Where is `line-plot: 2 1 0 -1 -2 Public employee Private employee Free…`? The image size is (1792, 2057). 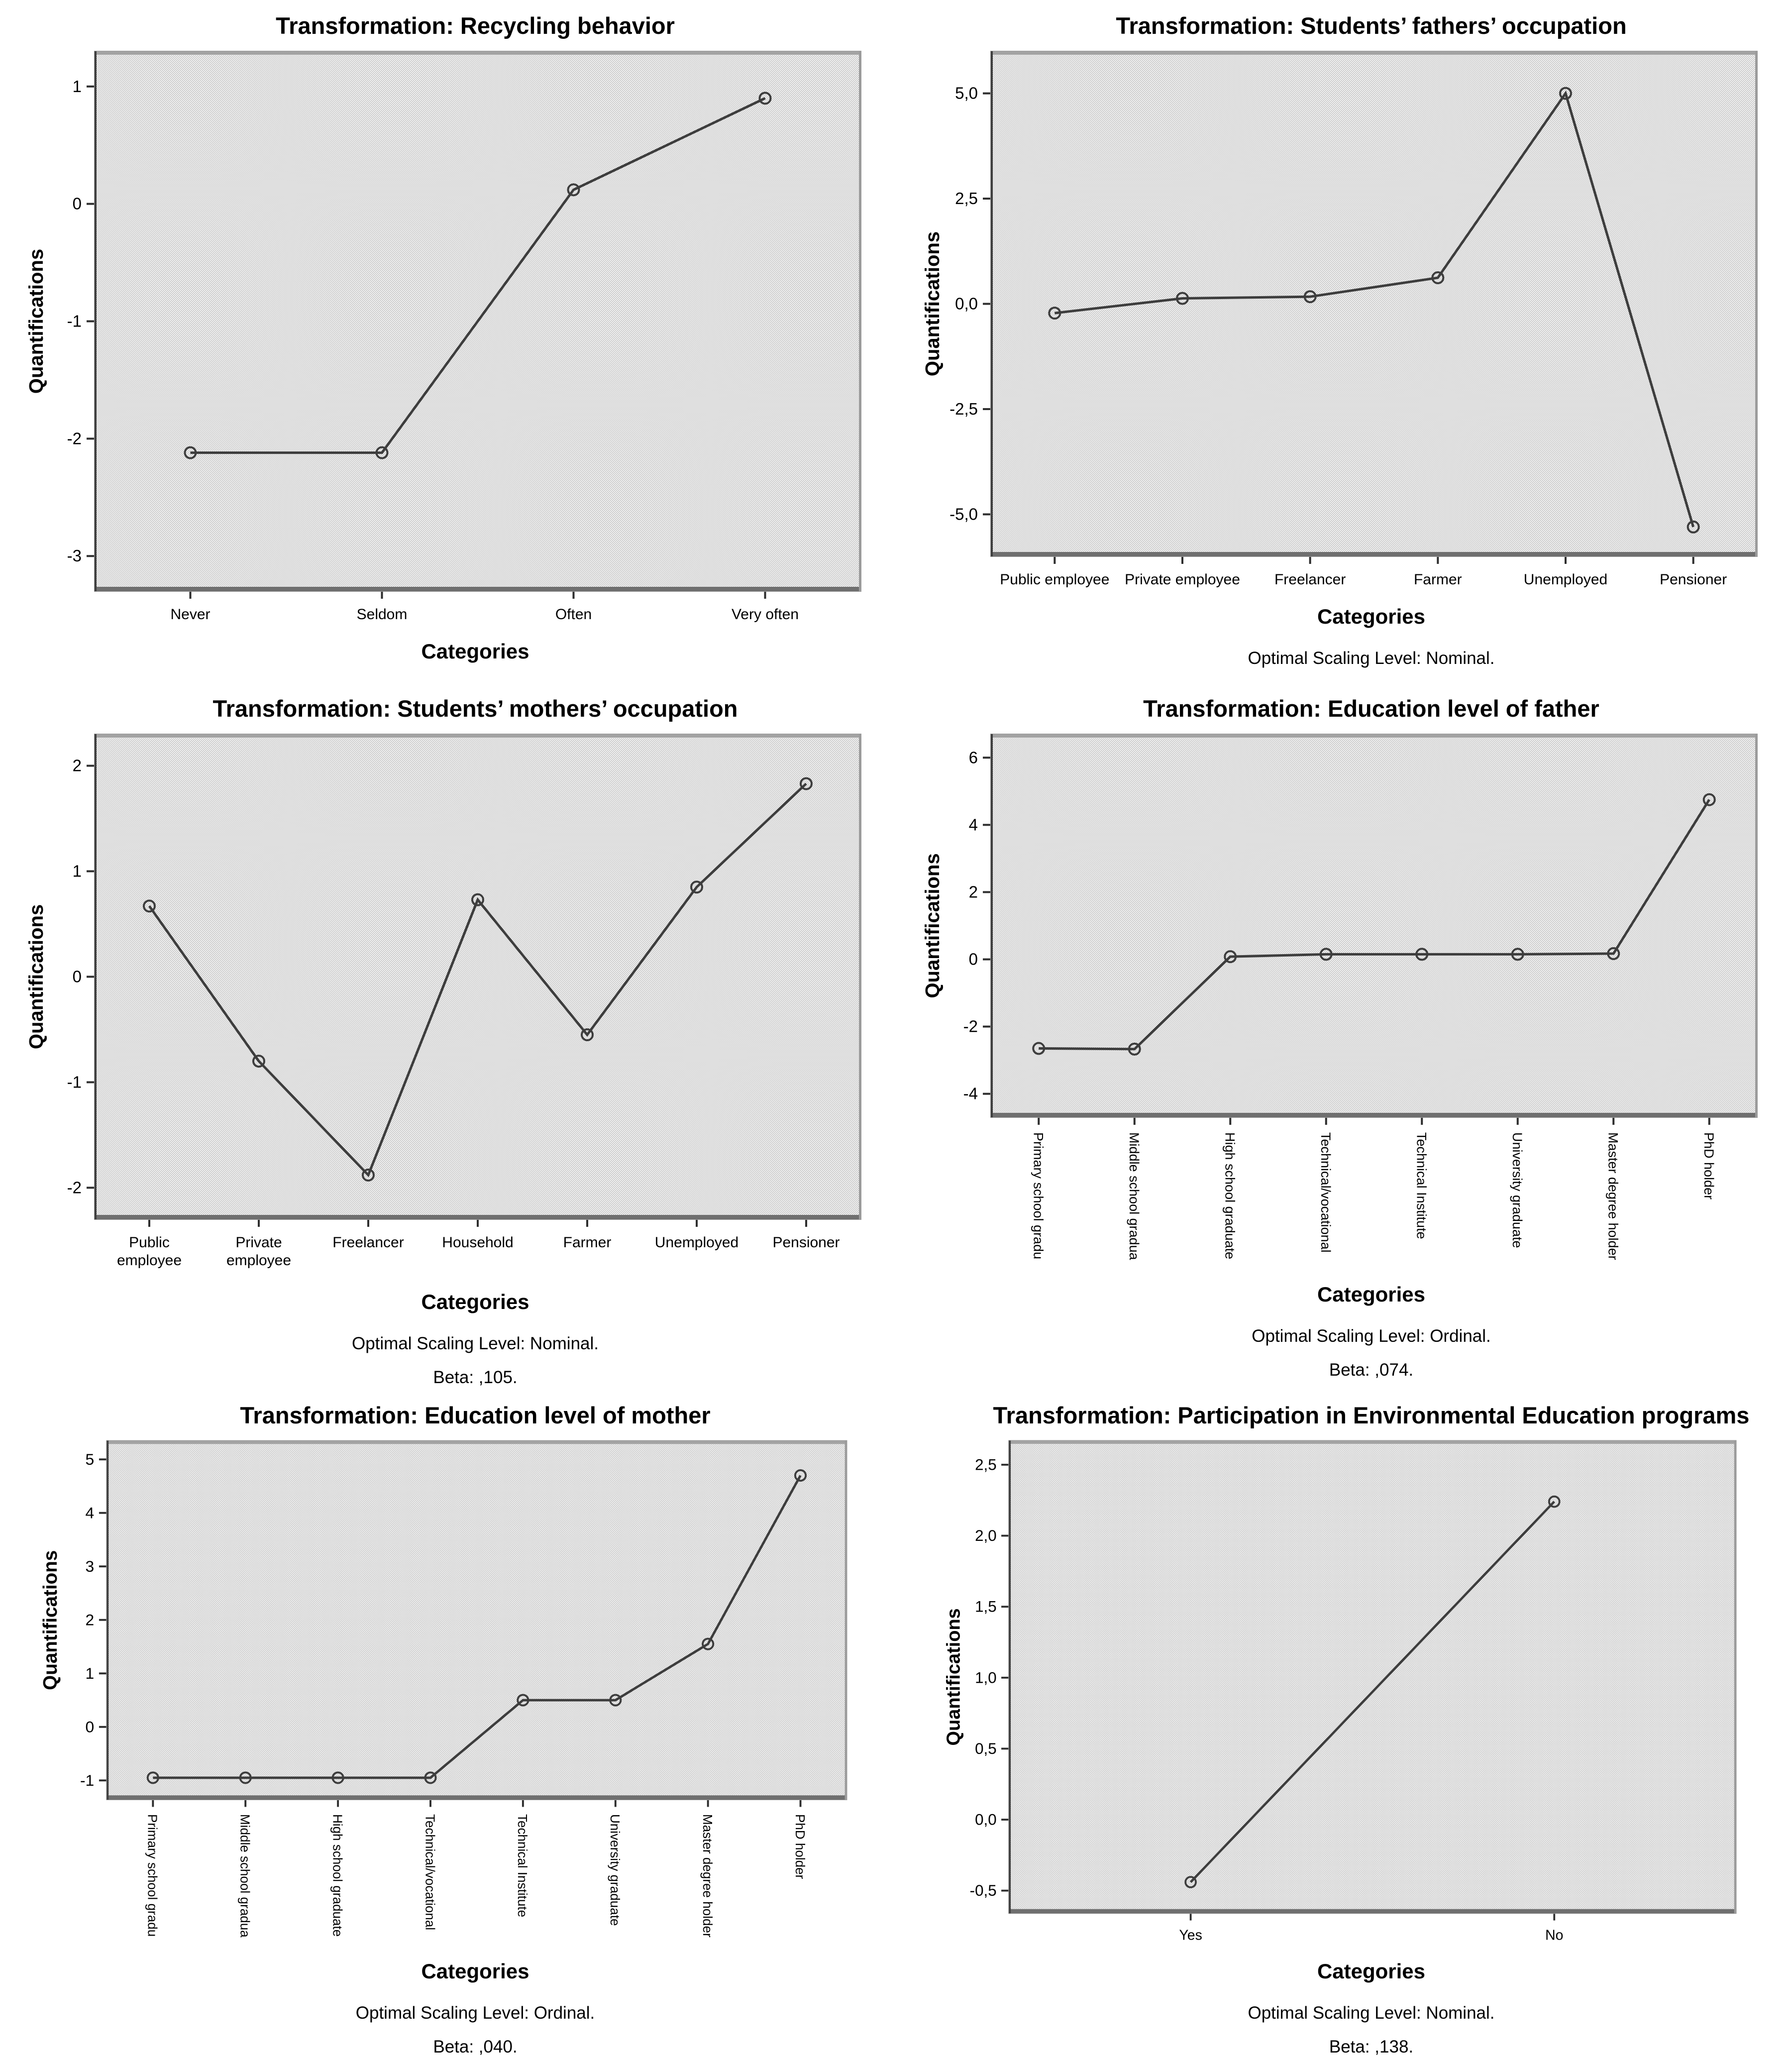 line-plot: 2 1 0 -1 -2 Public employee Private employee Free… is located at coordinates (443, 1001).